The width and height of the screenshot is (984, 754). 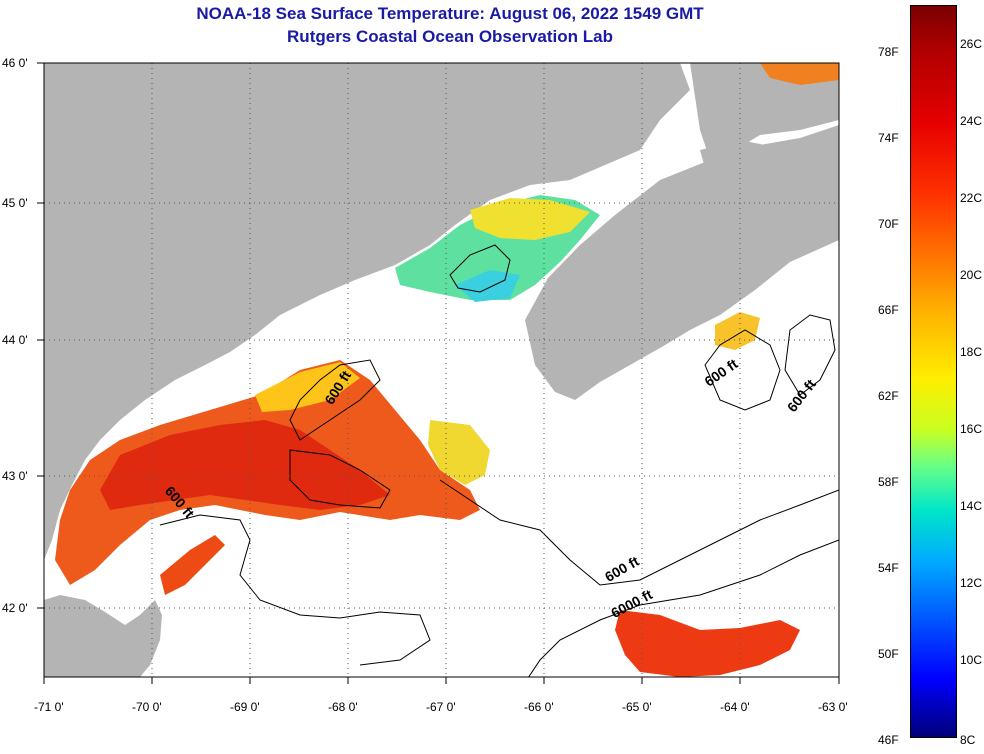 I want to click on sst-fundy-cyan, so click(x=487, y=286).